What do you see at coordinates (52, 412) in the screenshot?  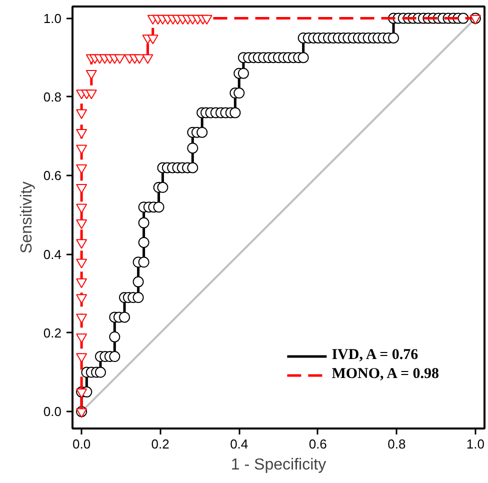 I see `y-tick-label: 0.0` at bounding box center [52, 412].